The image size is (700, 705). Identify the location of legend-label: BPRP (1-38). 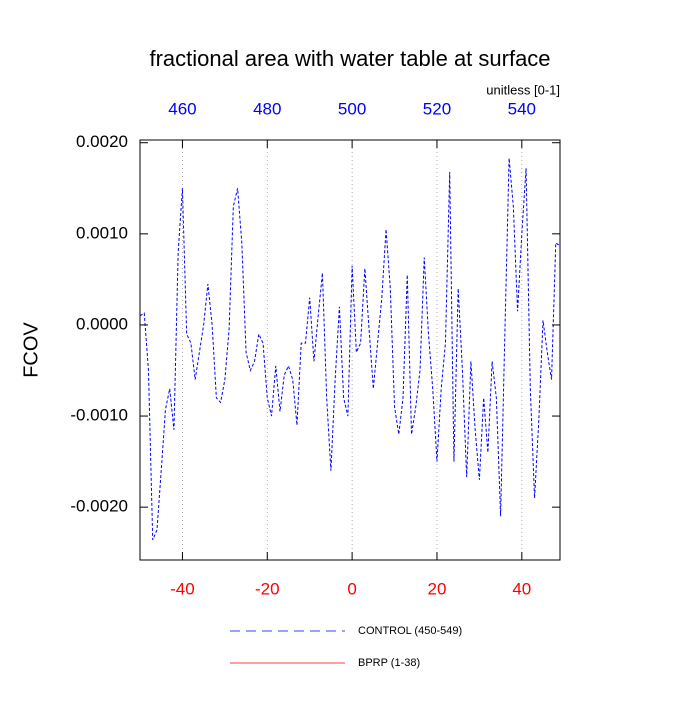
(389, 663).